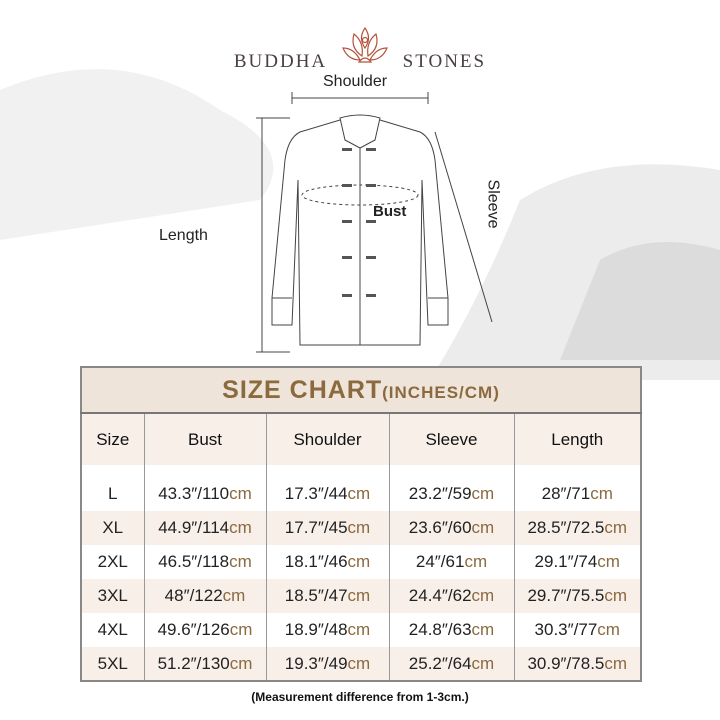 The height and width of the screenshot is (720, 720). Describe the element at coordinates (451, 439) in the screenshot. I see `header-sleeve: Sleeve` at that location.